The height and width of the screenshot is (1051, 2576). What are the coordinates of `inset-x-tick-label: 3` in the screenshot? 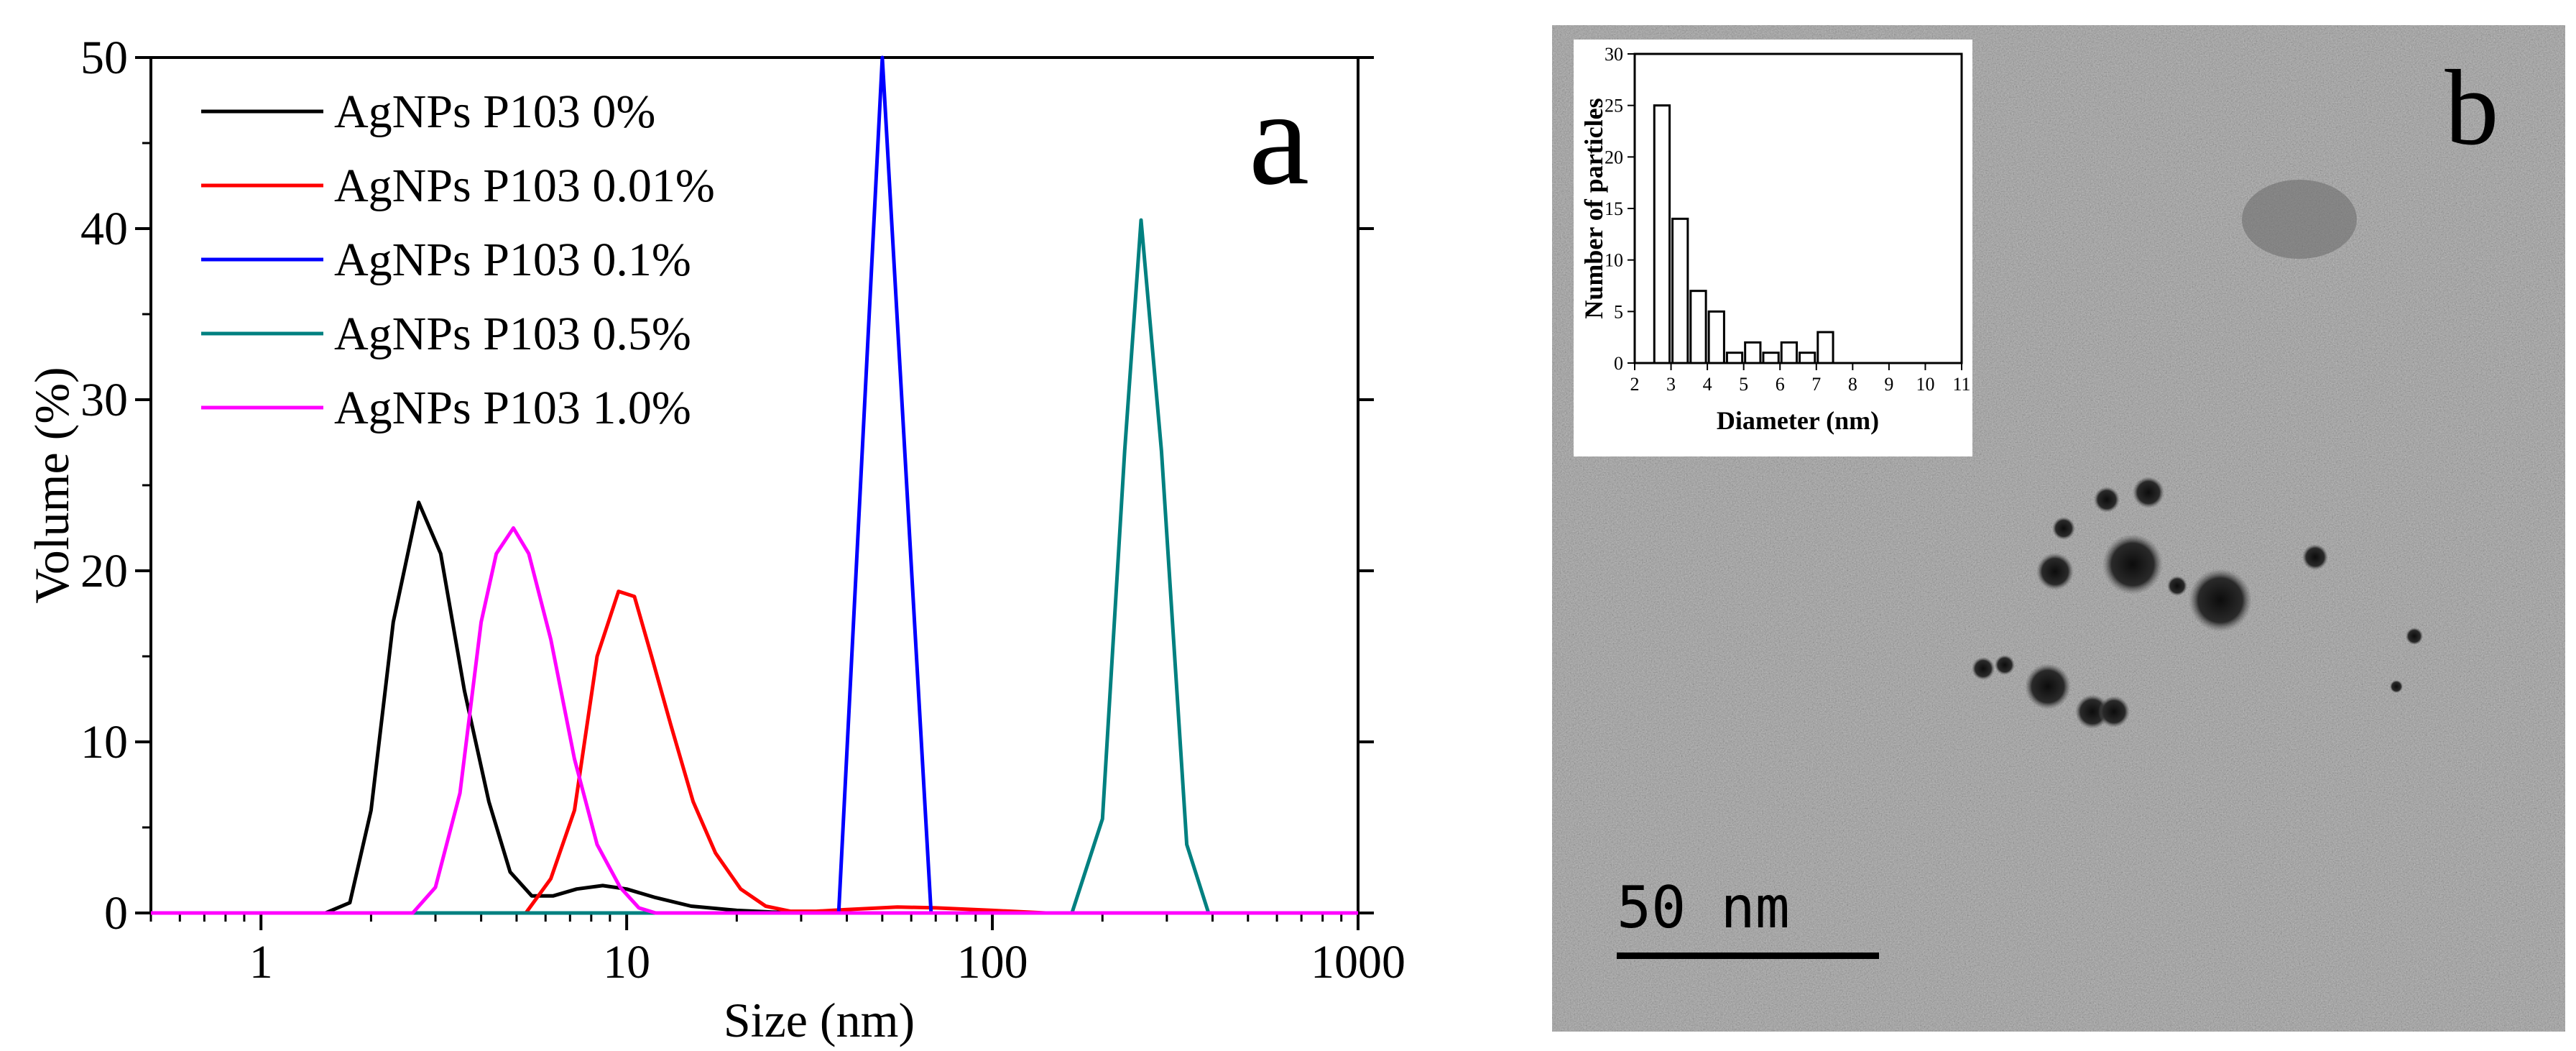 It's located at (1671, 384).